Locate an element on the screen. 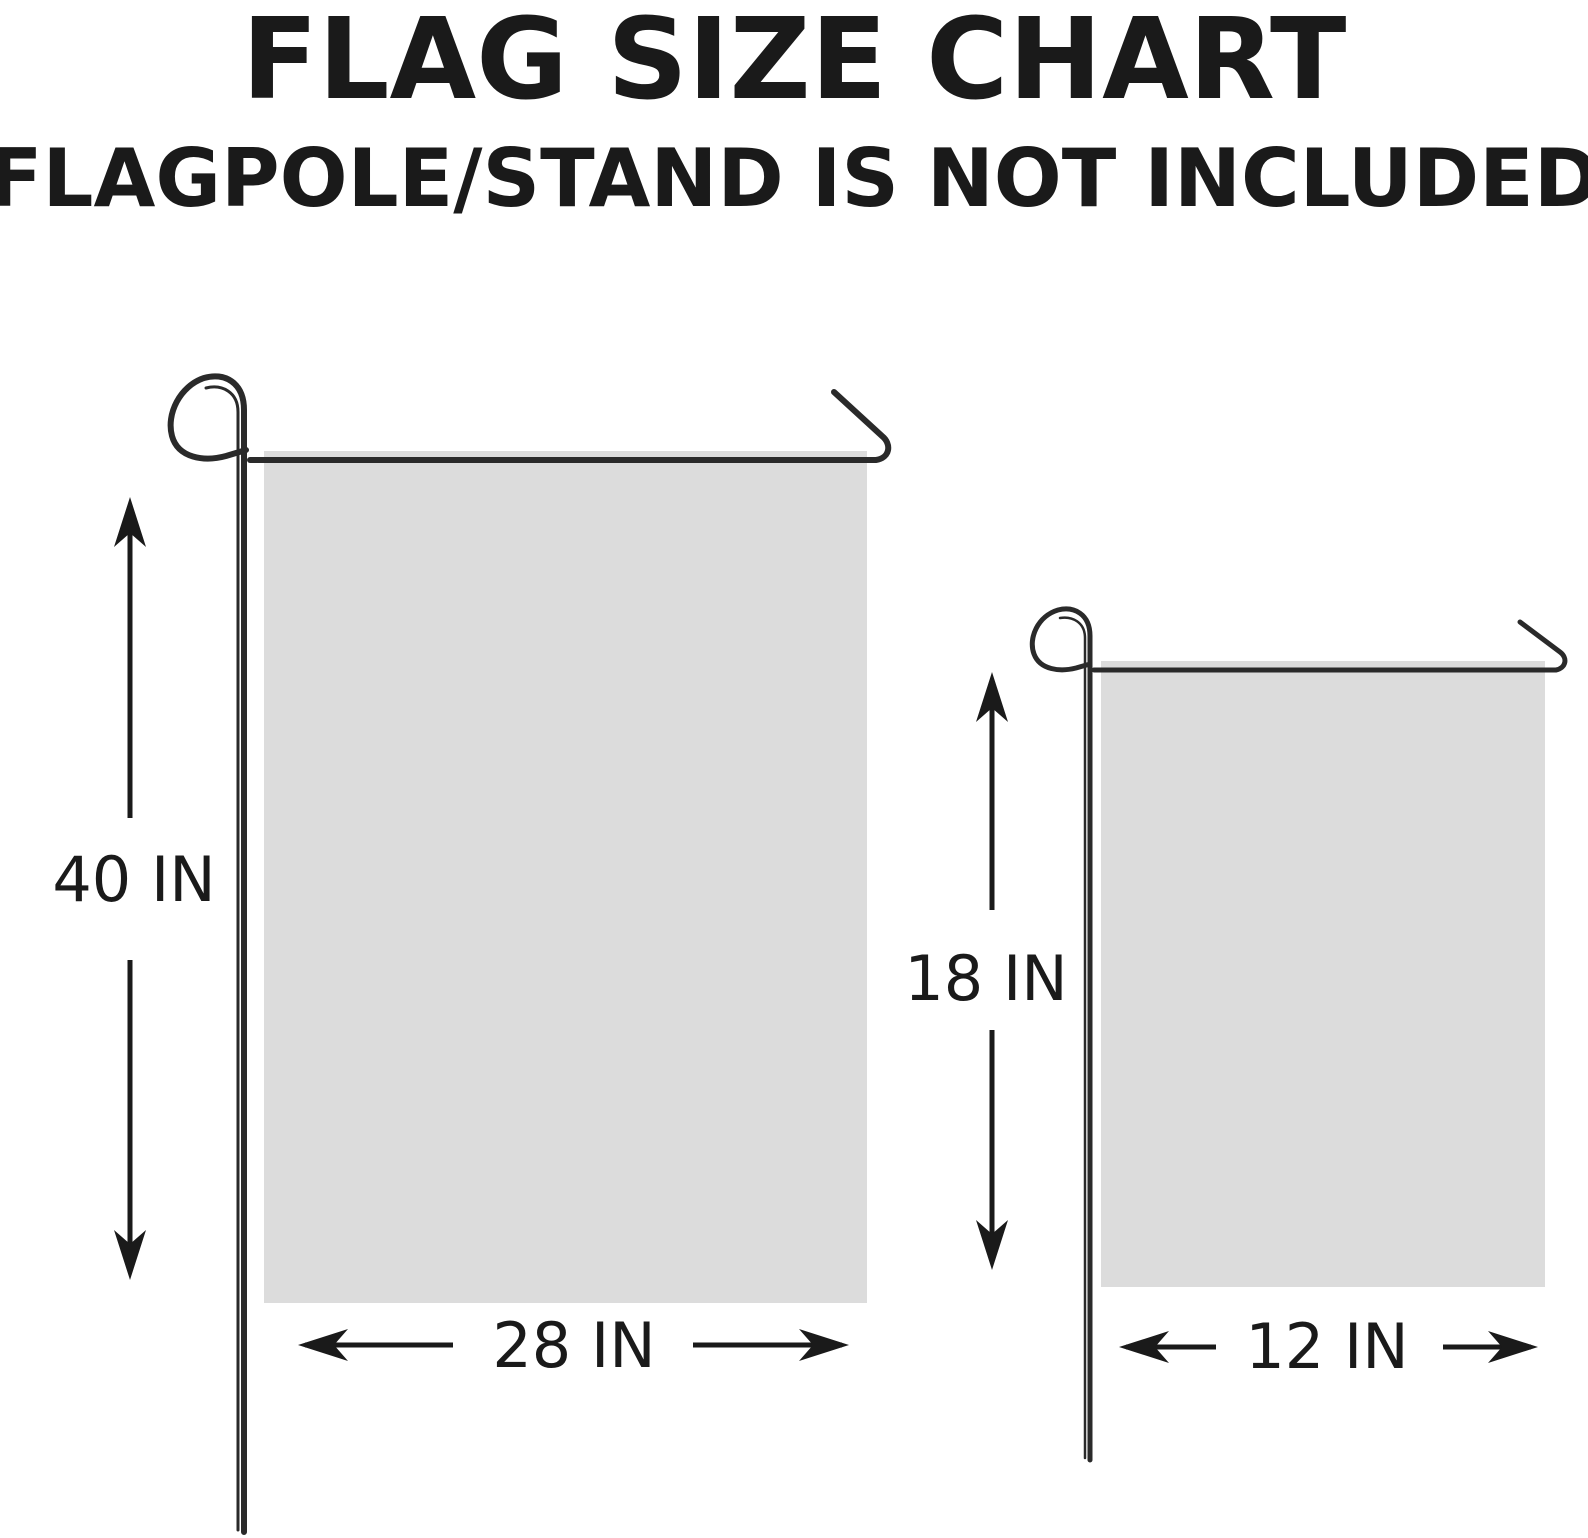  large-width-arrow is located at coordinates (573, 1345).